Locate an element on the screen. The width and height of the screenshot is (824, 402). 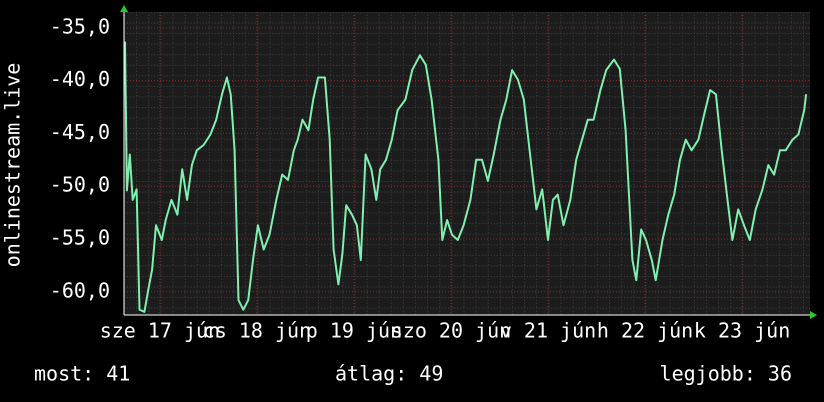
x-tick-label: k 23 jún is located at coordinates (742, 331).